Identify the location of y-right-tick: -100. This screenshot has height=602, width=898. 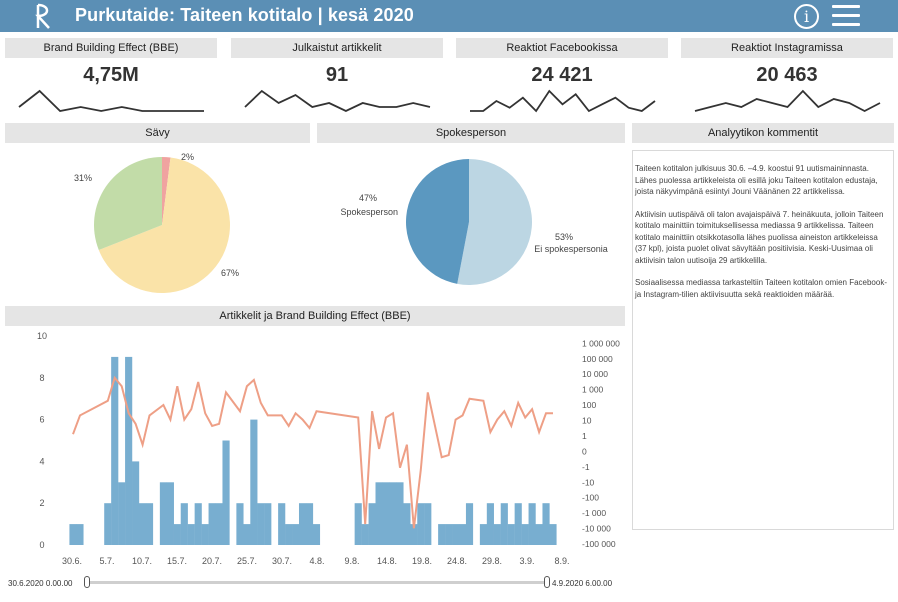
(590, 498).